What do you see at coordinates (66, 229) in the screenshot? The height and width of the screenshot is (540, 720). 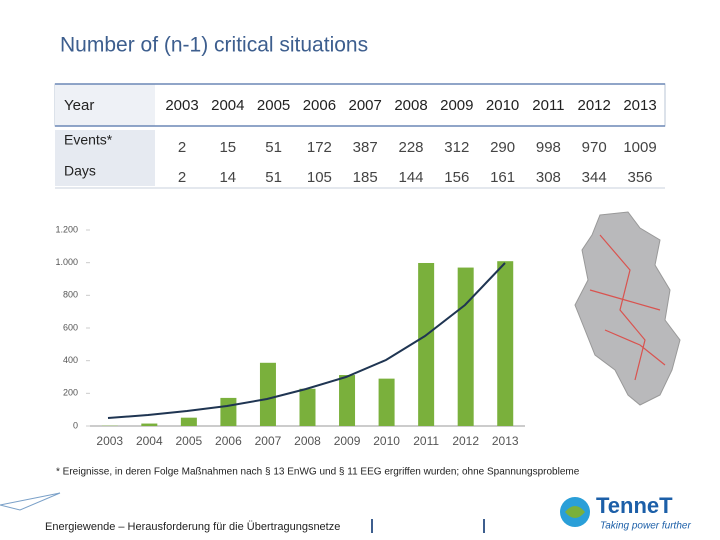 I see `y-tick-label: 1.200` at bounding box center [66, 229].